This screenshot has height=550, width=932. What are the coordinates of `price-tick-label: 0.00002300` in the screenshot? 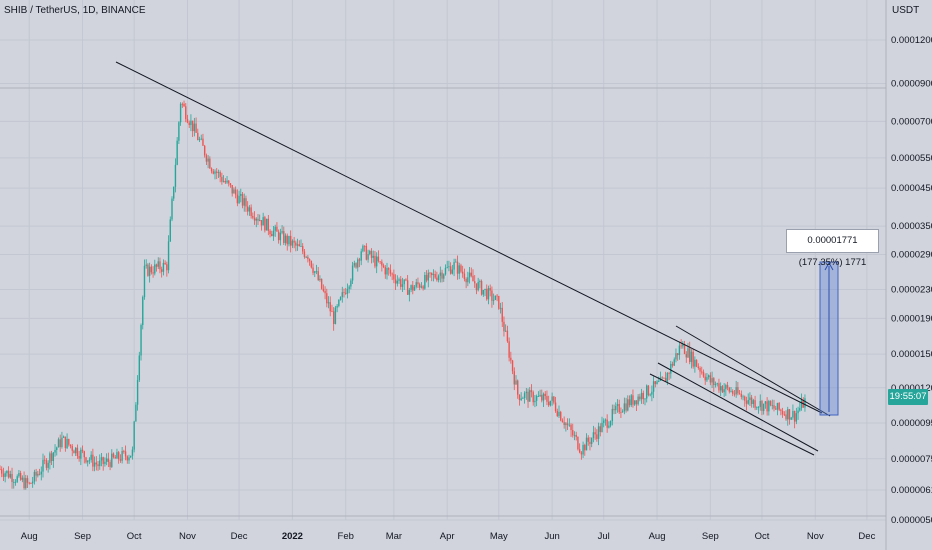 It's located at (911, 290).